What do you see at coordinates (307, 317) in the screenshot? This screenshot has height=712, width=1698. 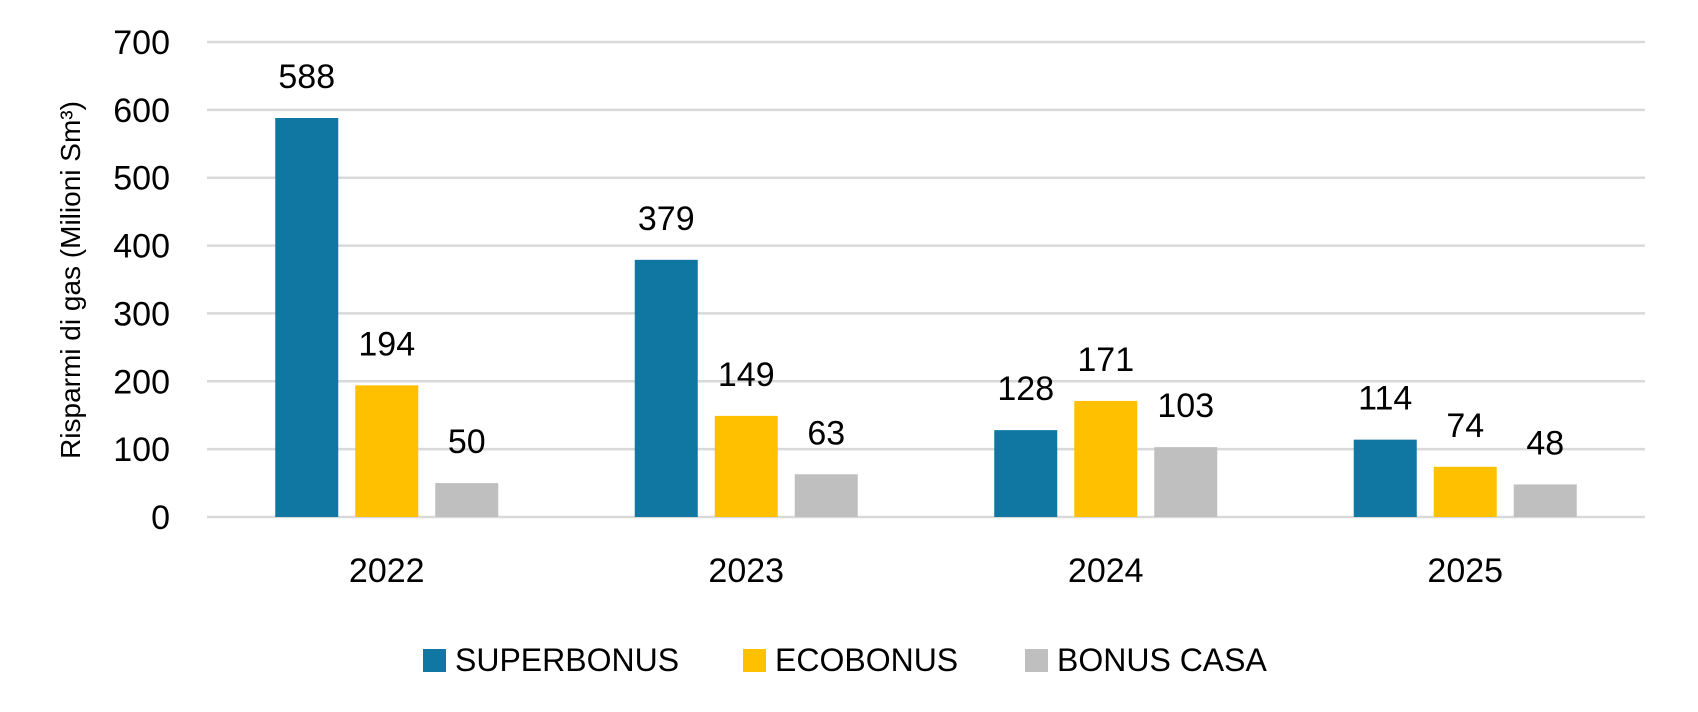 I see `bar-superbonus-2022` at bounding box center [307, 317].